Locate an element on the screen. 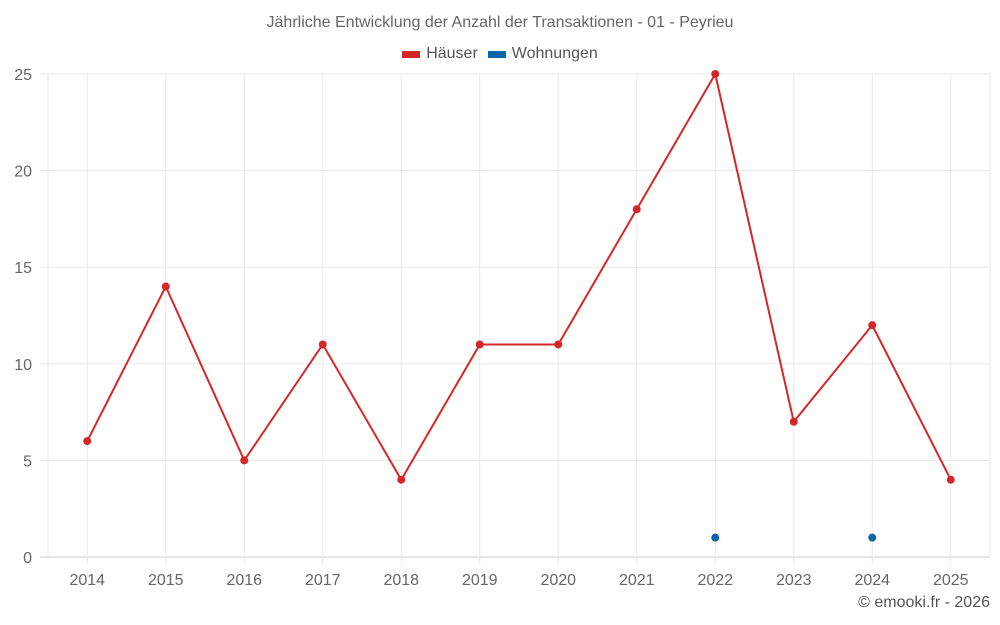  x-tick-label: 2022 is located at coordinates (715, 580).